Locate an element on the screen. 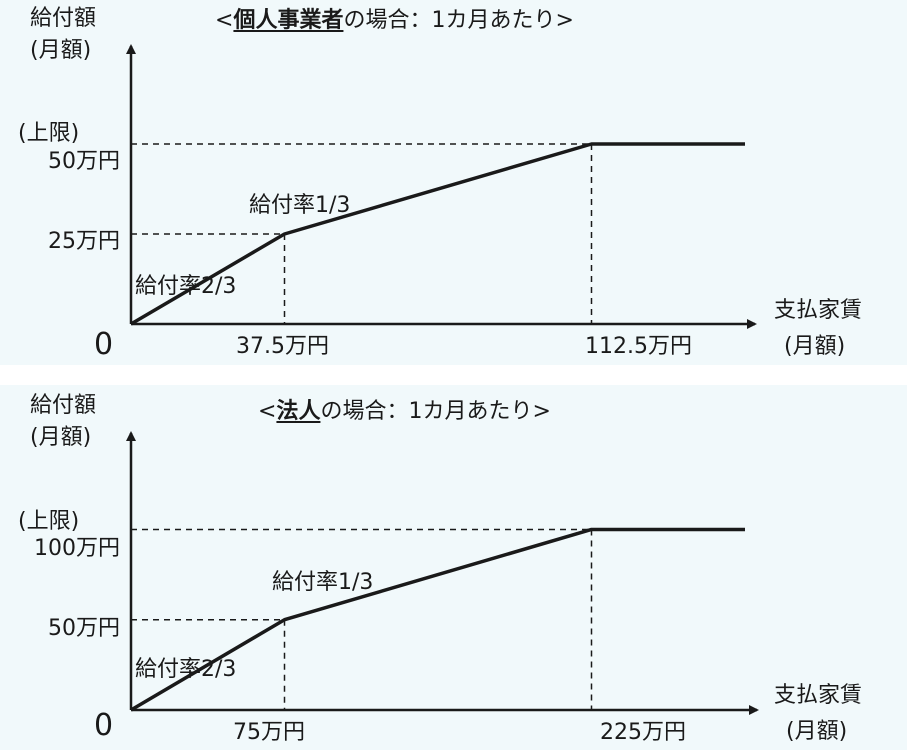 The image size is (907, 750). chart-title: <法人の場合：1カ月あたり> is located at coordinates (404, 412).